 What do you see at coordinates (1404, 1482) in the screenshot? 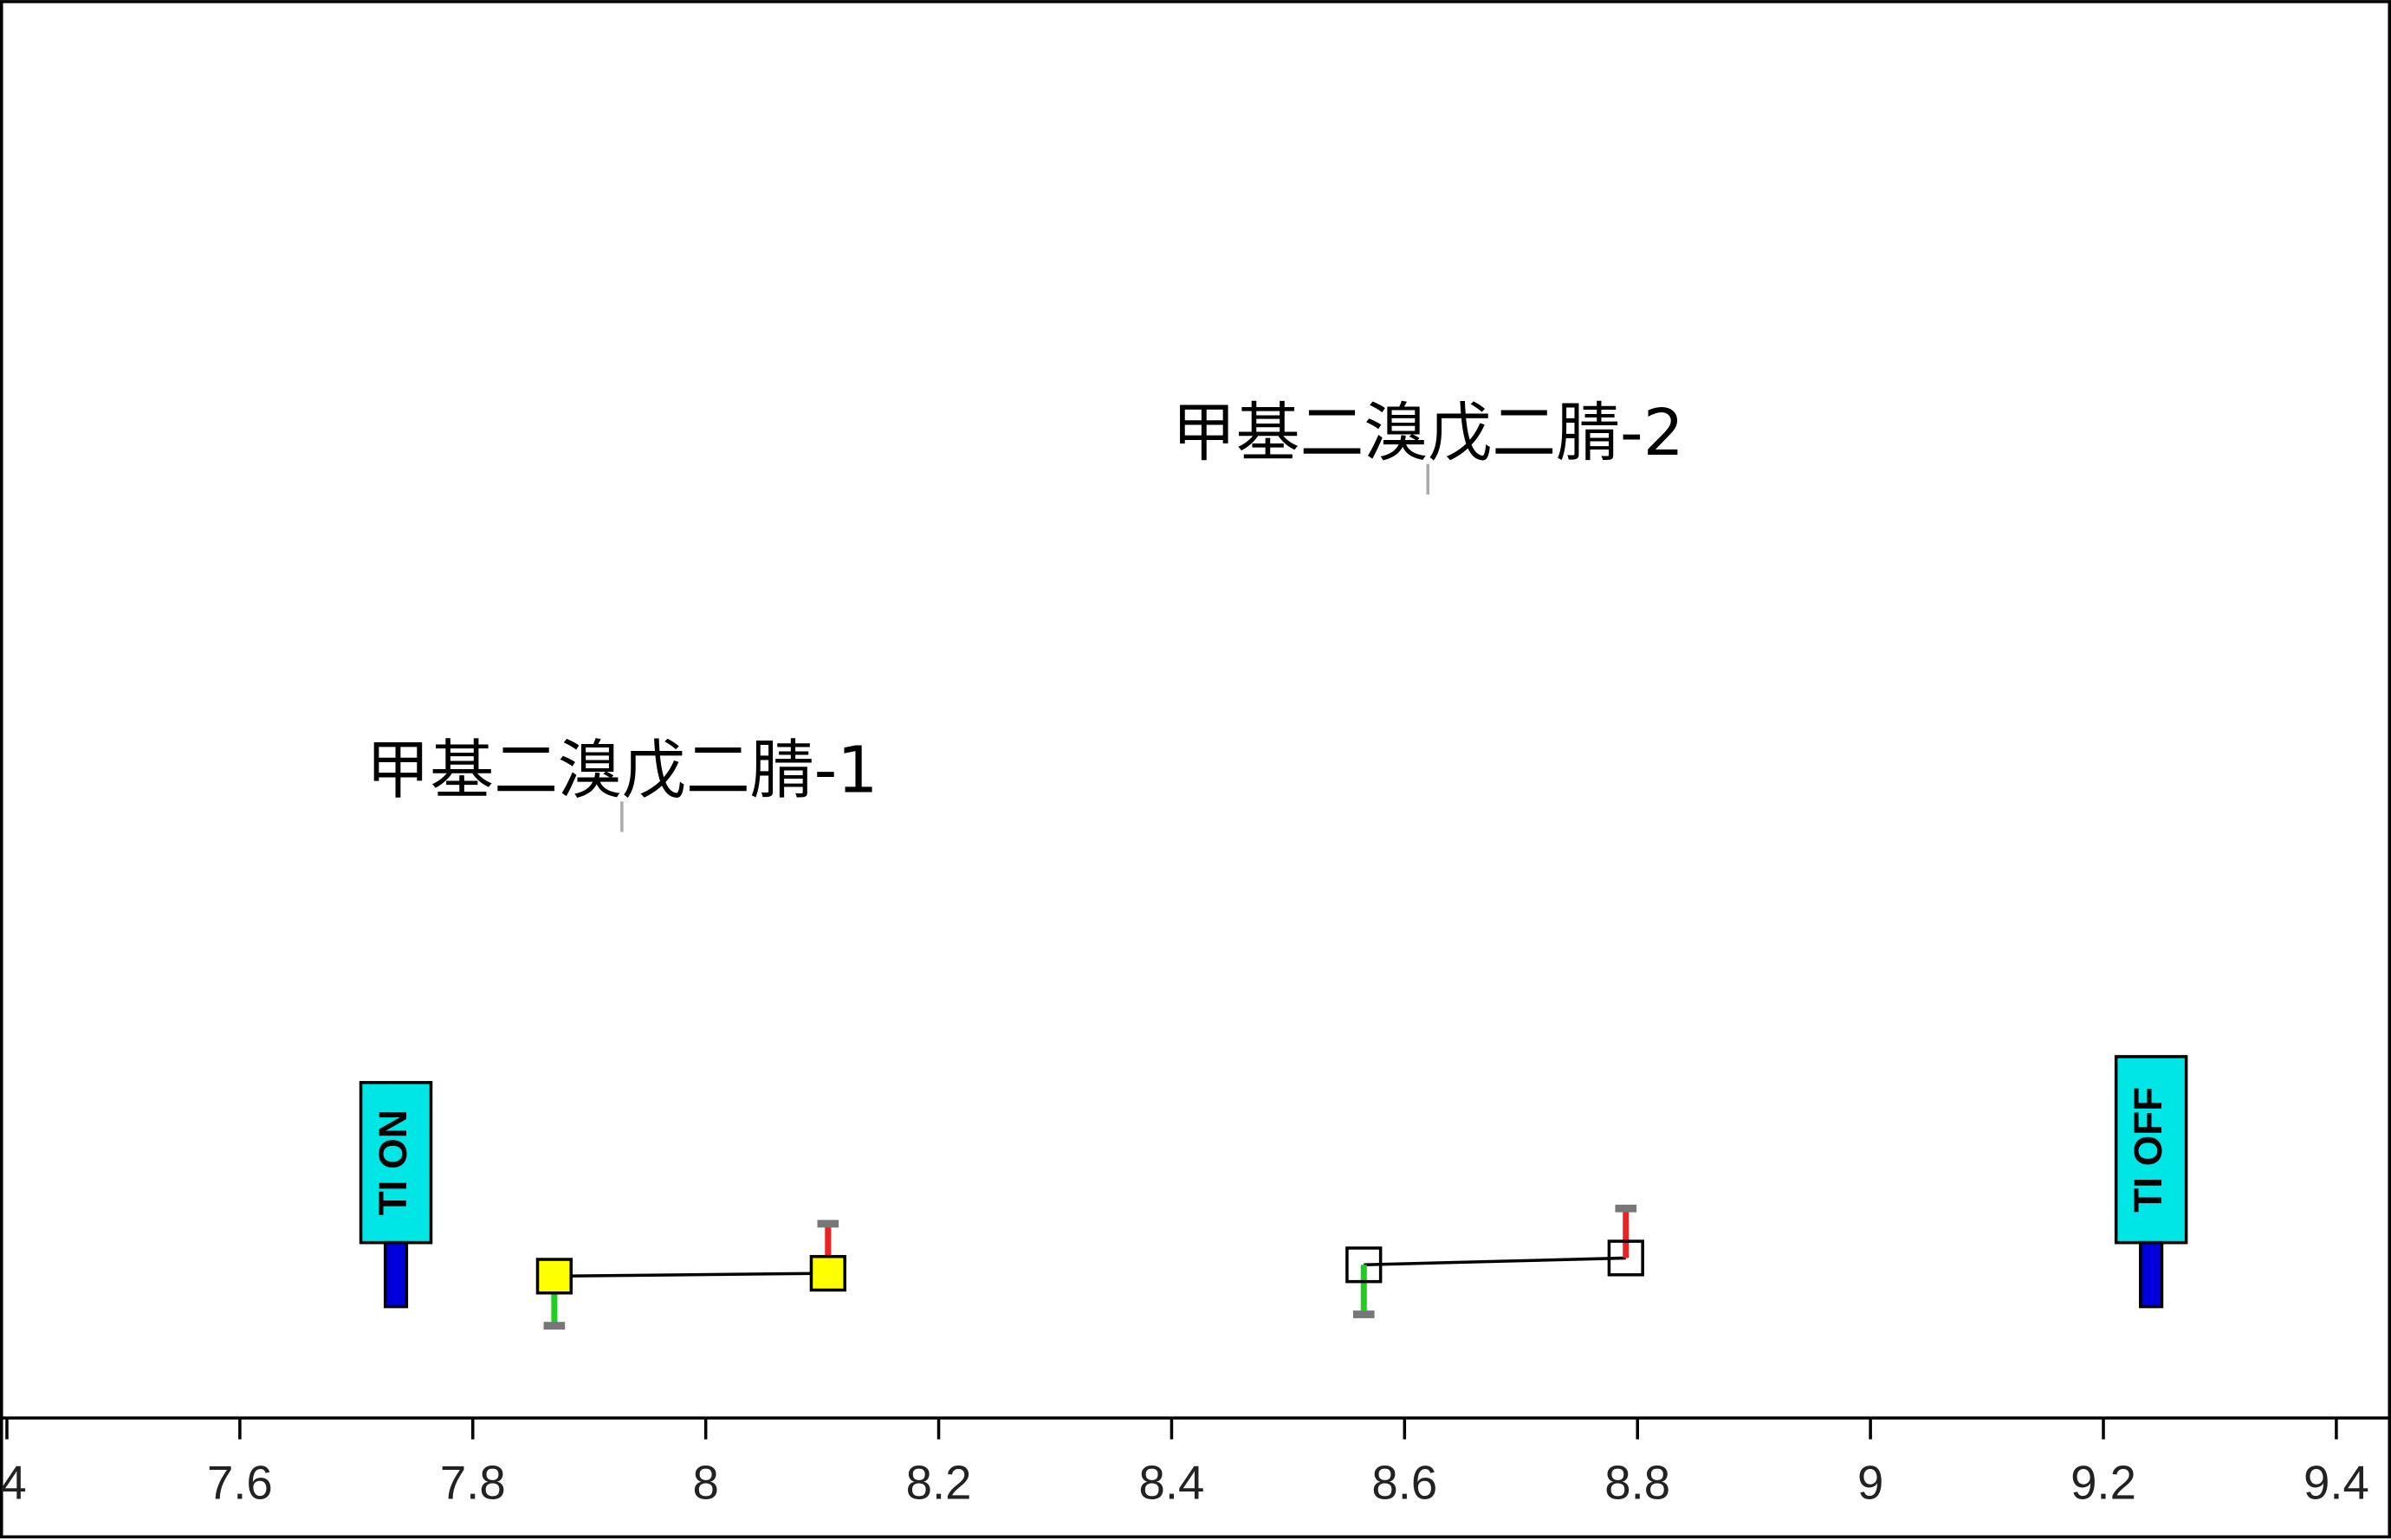
I see `x-tick-label: 8.6` at bounding box center [1404, 1482].